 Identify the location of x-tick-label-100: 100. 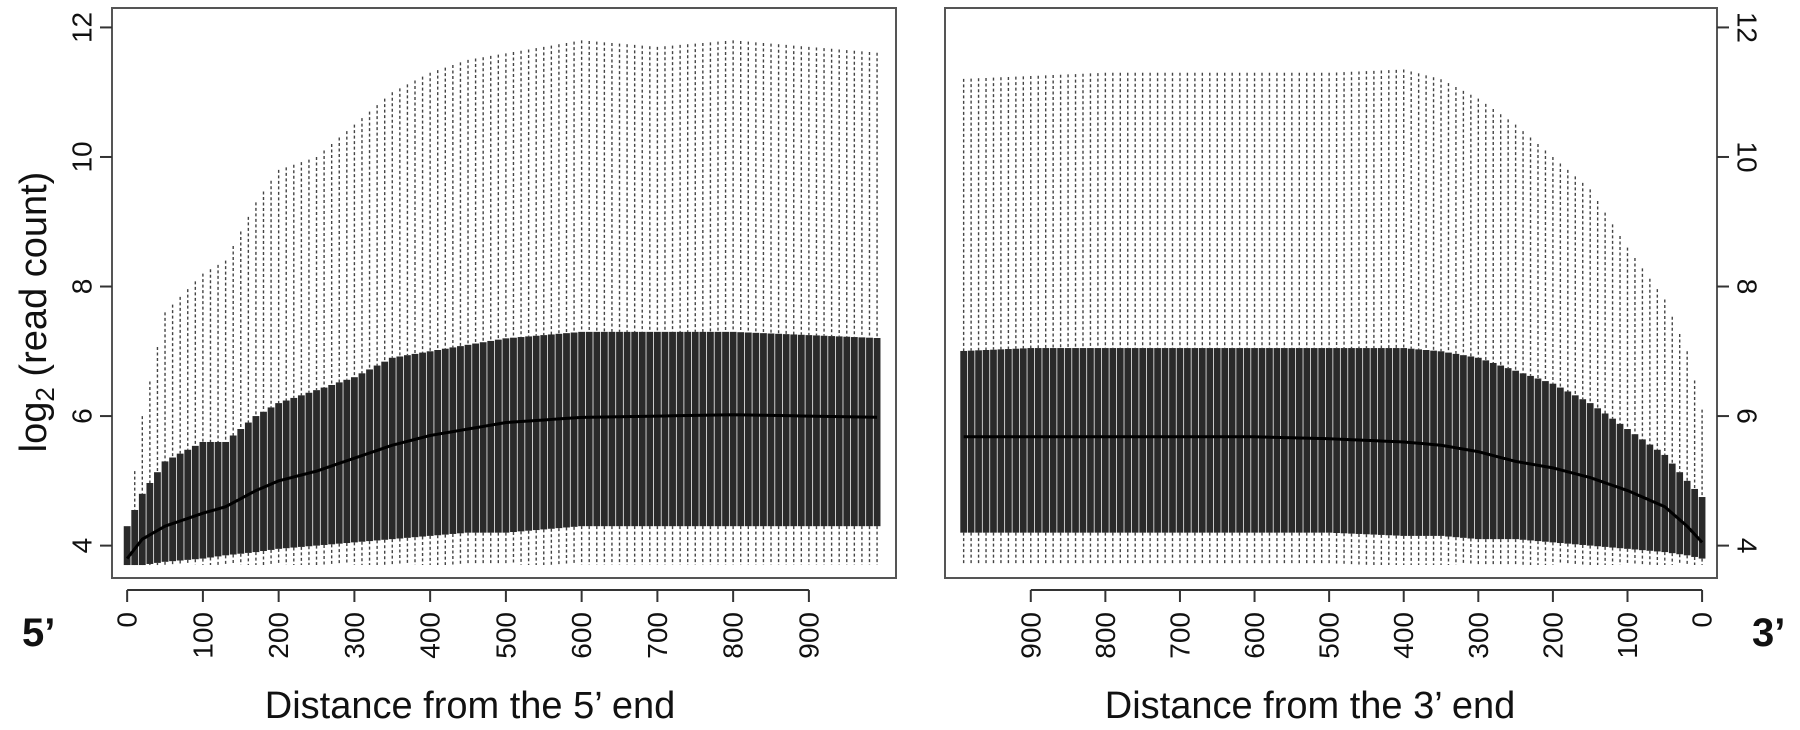
(1627, 635).